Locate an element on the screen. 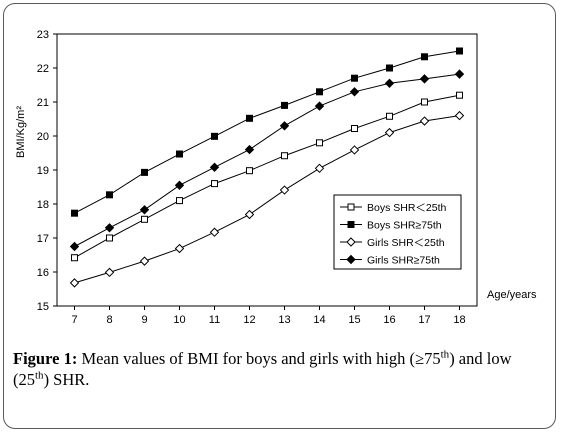 The image size is (561, 434). x-axis-label: Age/years is located at coordinates (512, 295).